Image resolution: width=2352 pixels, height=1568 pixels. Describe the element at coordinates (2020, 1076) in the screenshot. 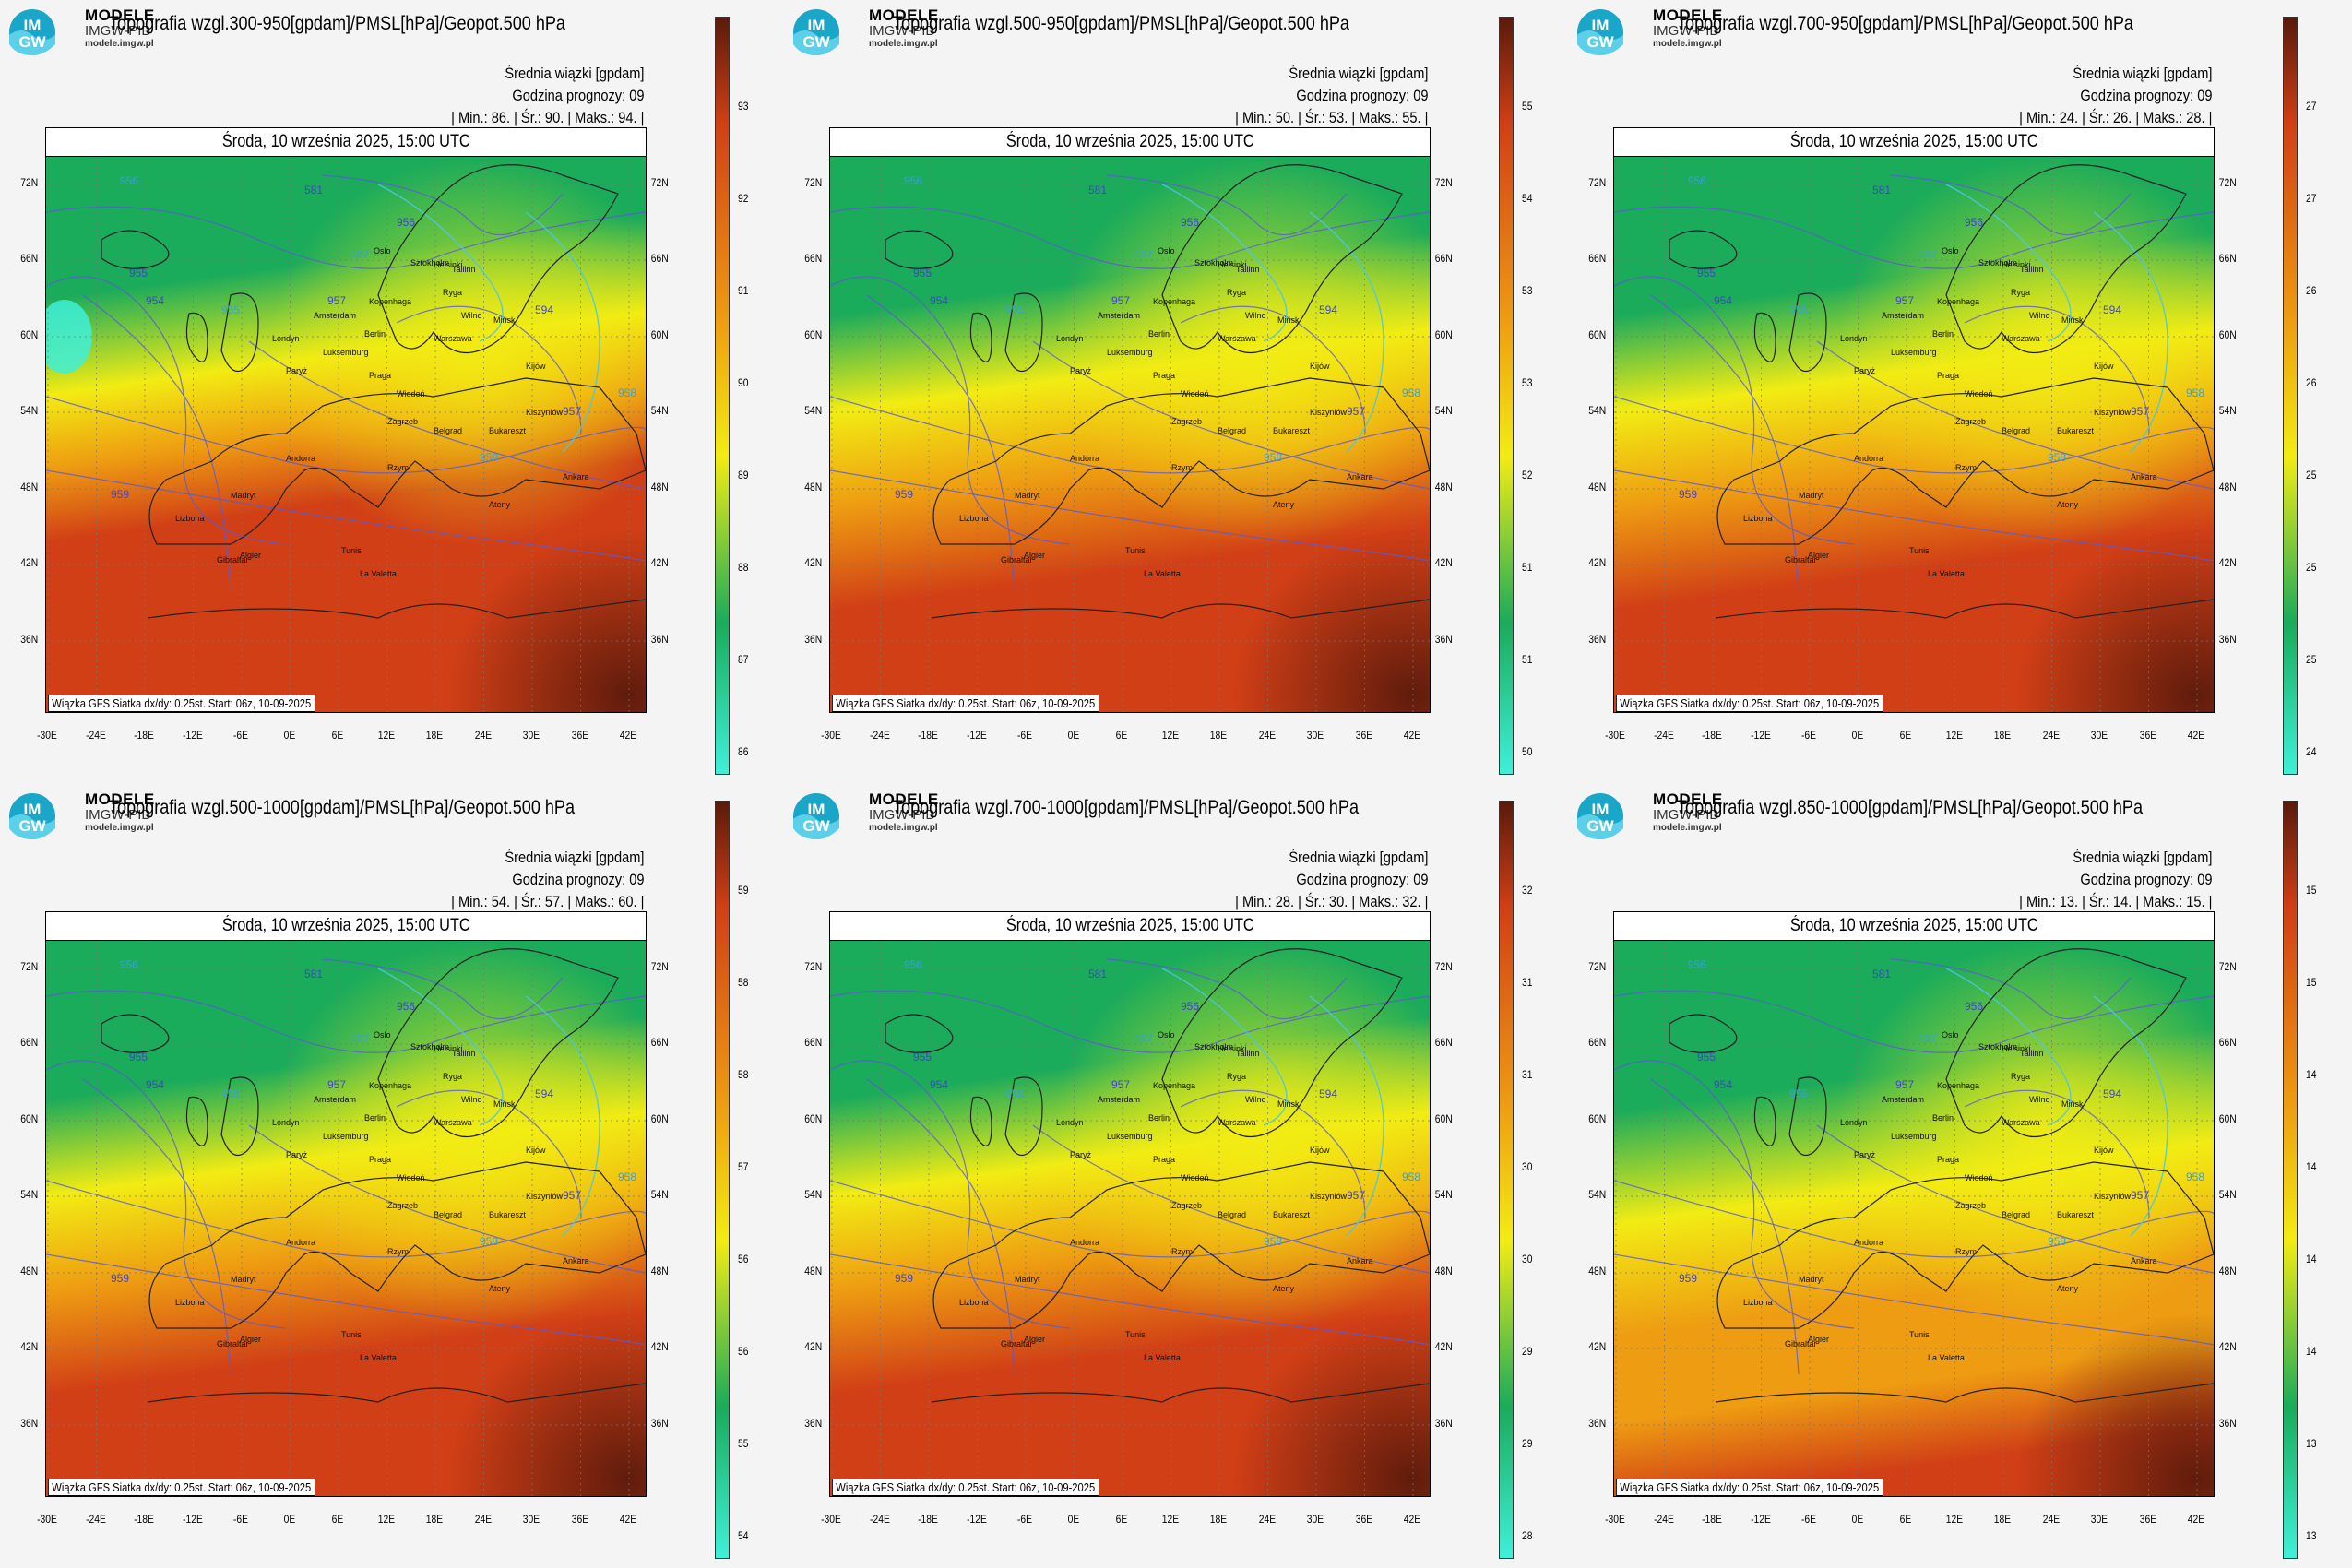

I see `city-label: Ryga` at that location.